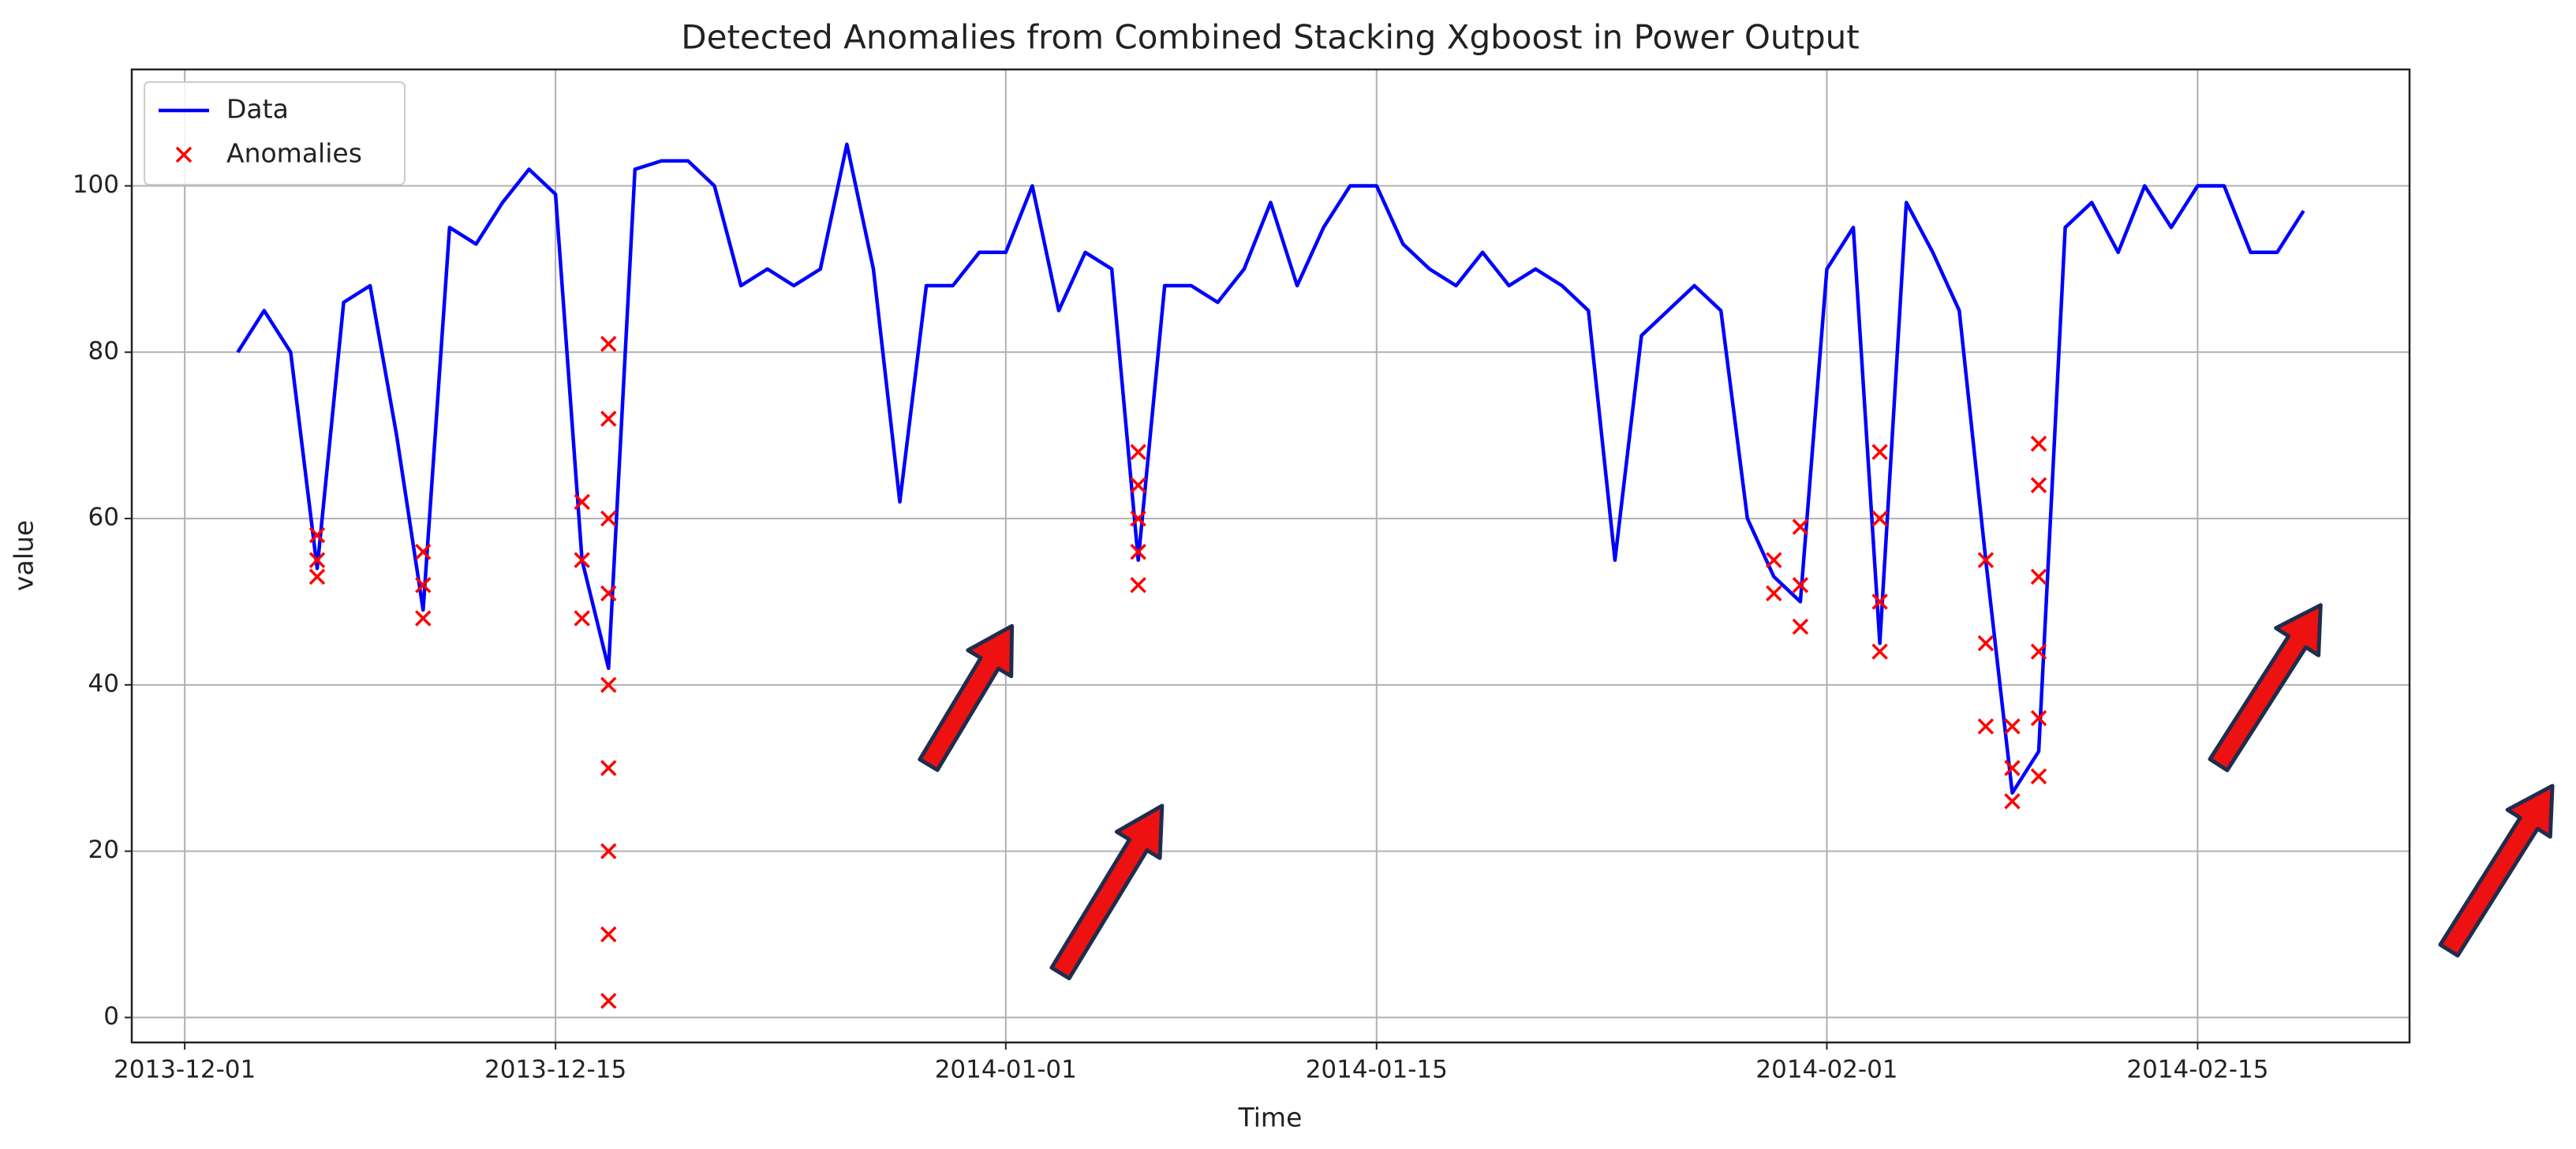 The image size is (2576, 1149). Describe the element at coordinates (257, 109) in the screenshot. I see `legend-label: Data` at that location.